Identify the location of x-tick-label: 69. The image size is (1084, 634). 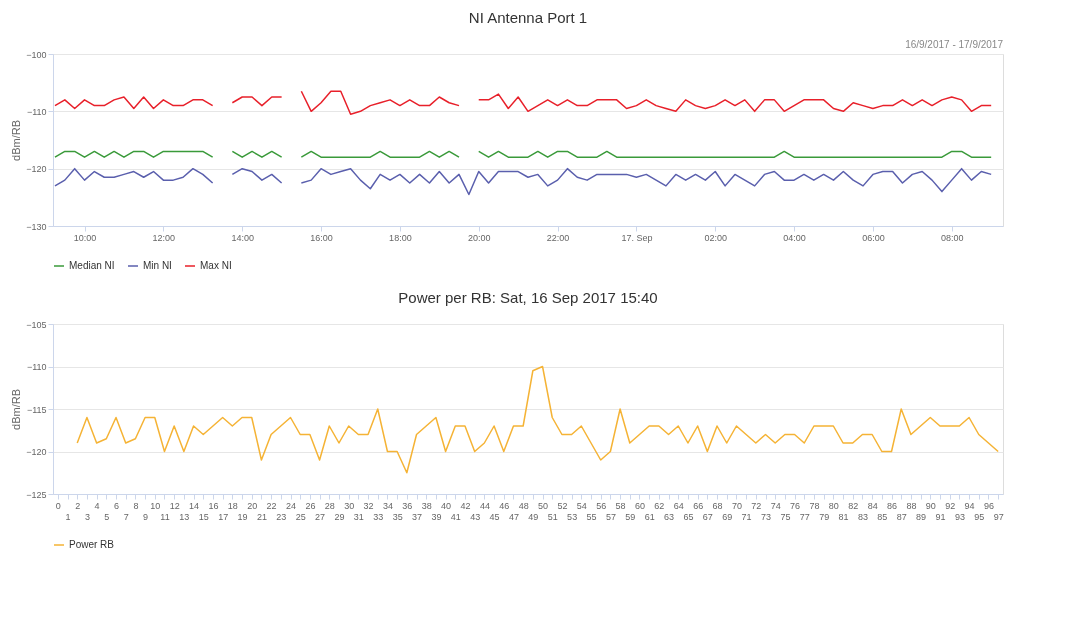
(727, 516).